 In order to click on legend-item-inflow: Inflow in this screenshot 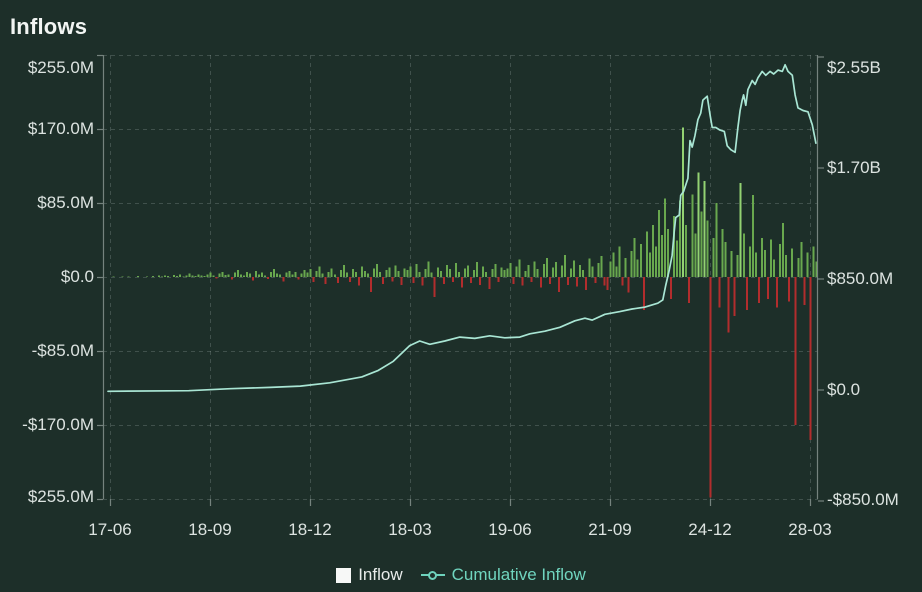, I will do `click(369, 575)`.